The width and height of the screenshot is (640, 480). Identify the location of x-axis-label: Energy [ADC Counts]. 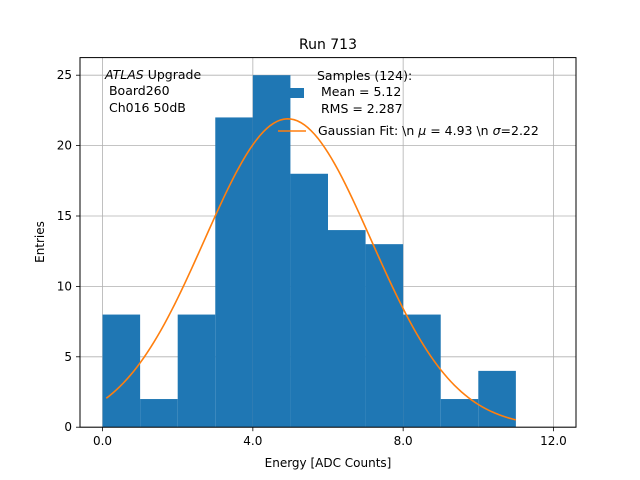
(328, 463).